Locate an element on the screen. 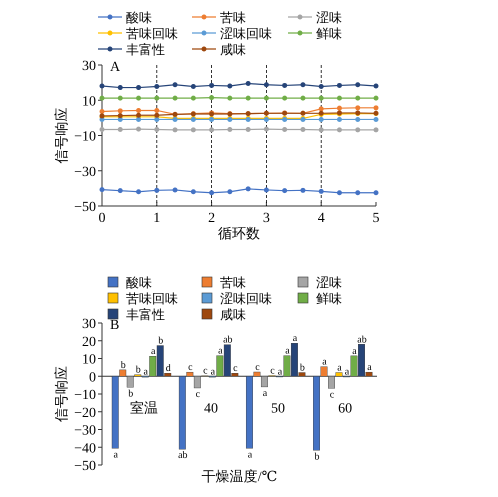 This screenshot has height=497, width=498. y-tick-label: −30 is located at coordinates (85, 431).